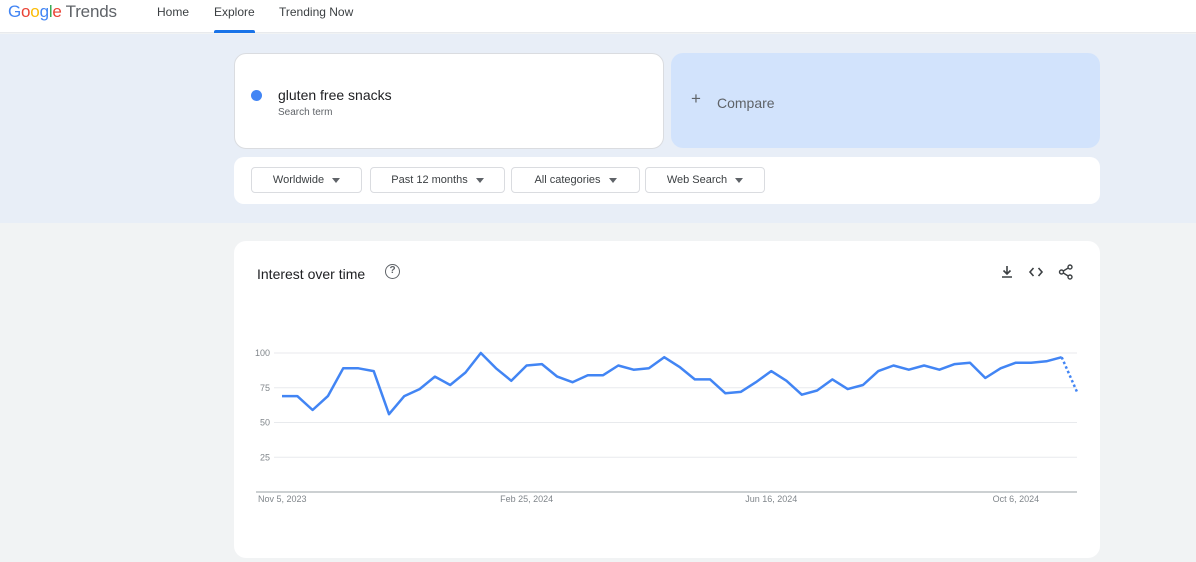 Image resolution: width=1196 pixels, height=562 pixels. Describe the element at coordinates (305, 112) in the screenshot. I see `search-term-type: Search term` at that location.